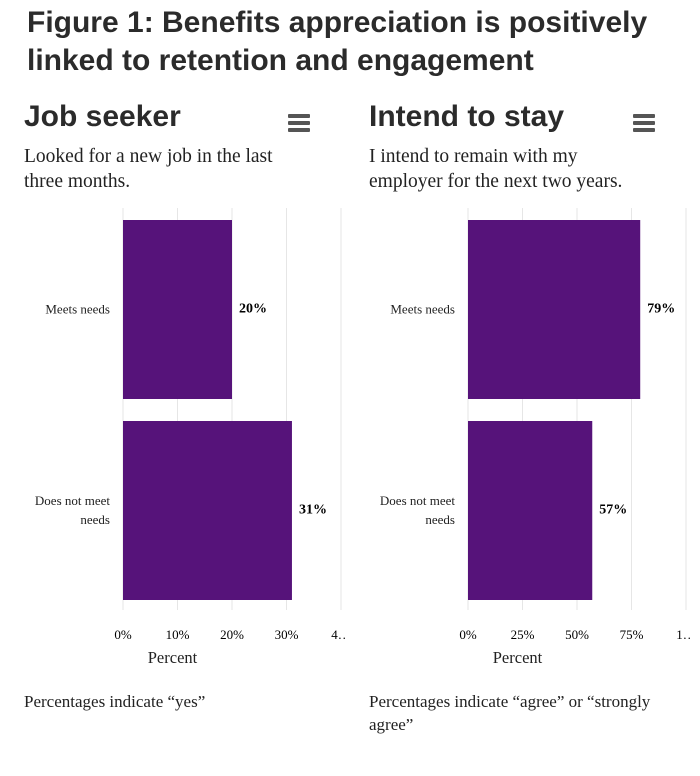 The image size is (700, 776). What do you see at coordinates (115, 701) in the screenshot?
I see `footnote: Percentages indicate “yes”` at bounding box center [115, 701].